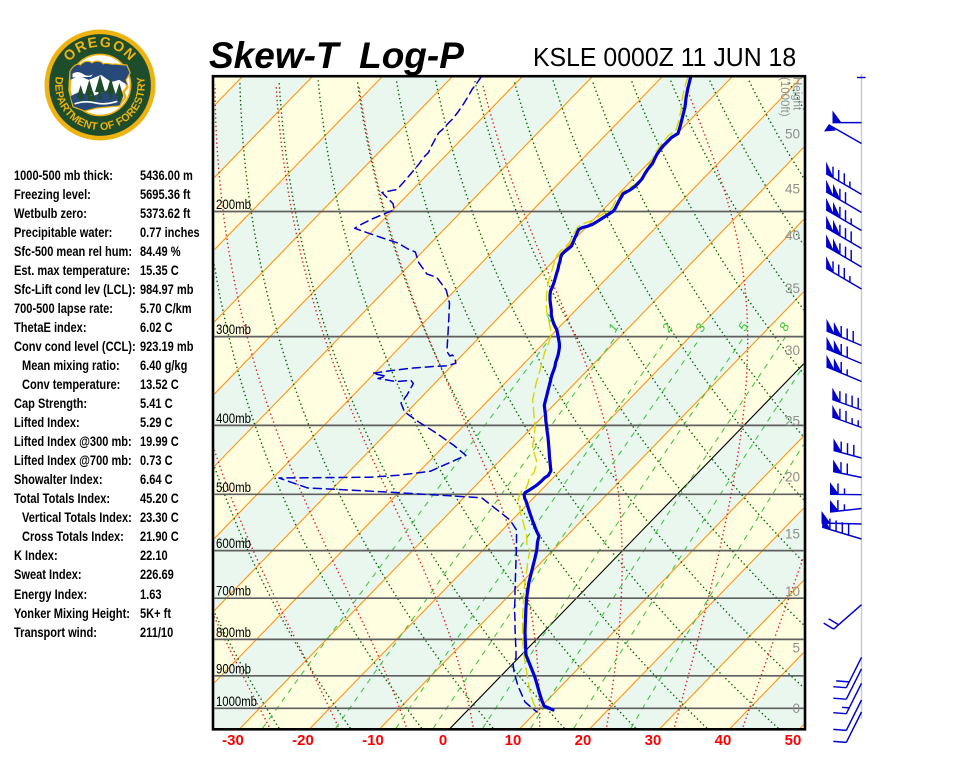 The width and height of the screenshot is (960, 768). Describe the element at coordinates (233, 632) in the screenshot. I see `svg-text: 800mb` at that location.